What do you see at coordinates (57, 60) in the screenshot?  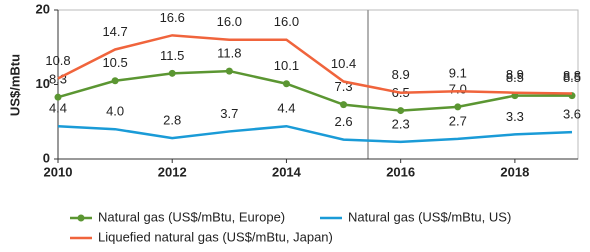 I see `data-label: 10.8` at bounding box center [57, 60].